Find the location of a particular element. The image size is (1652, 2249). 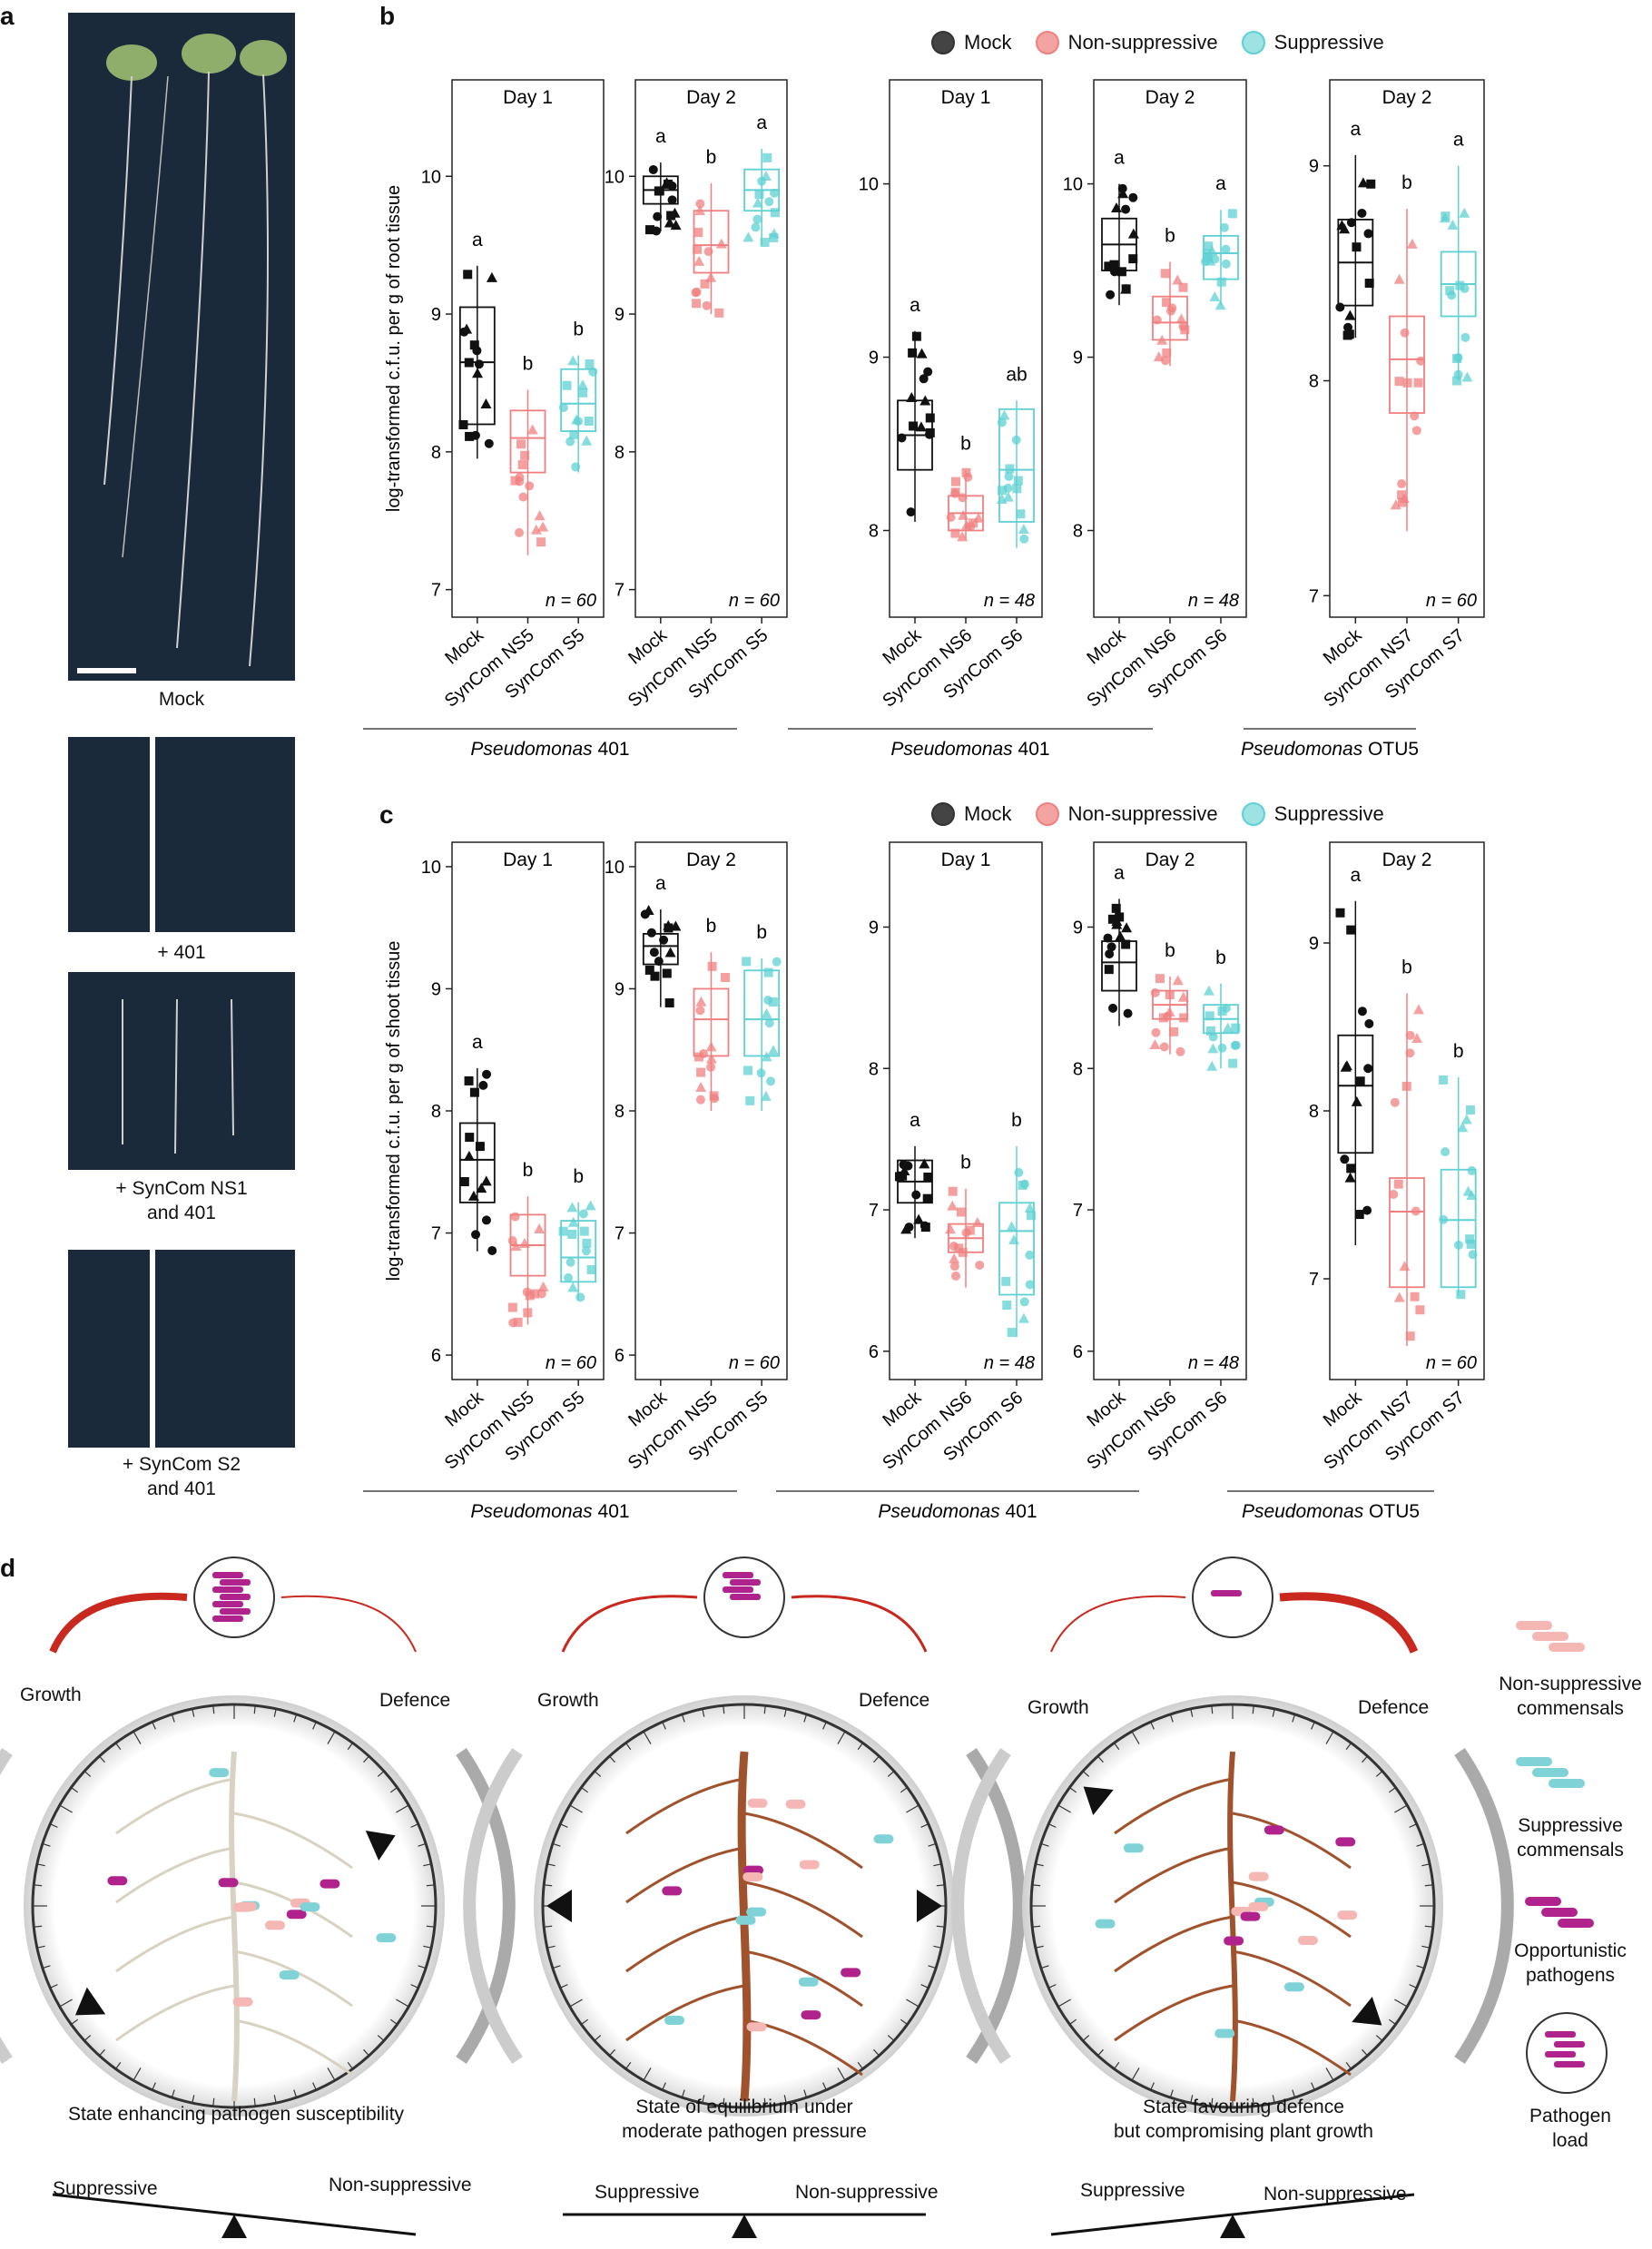

legend-c: Mock Non-suppressive Suppressive is located at coordinates (1146, 814).